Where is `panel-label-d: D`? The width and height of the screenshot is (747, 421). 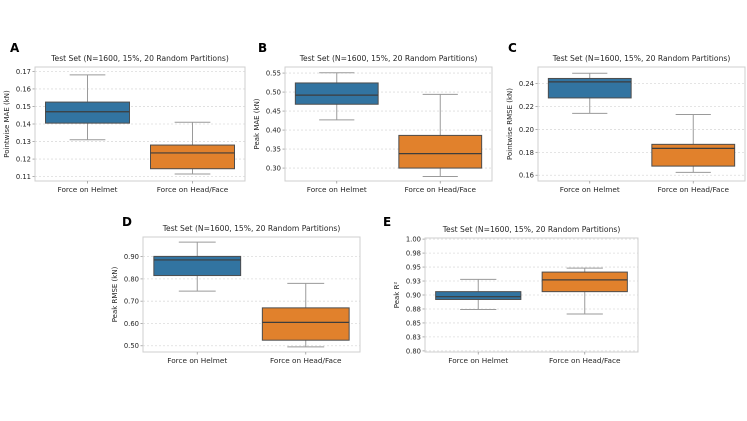 panel-label-d: D is located at coordinates (127, 222).